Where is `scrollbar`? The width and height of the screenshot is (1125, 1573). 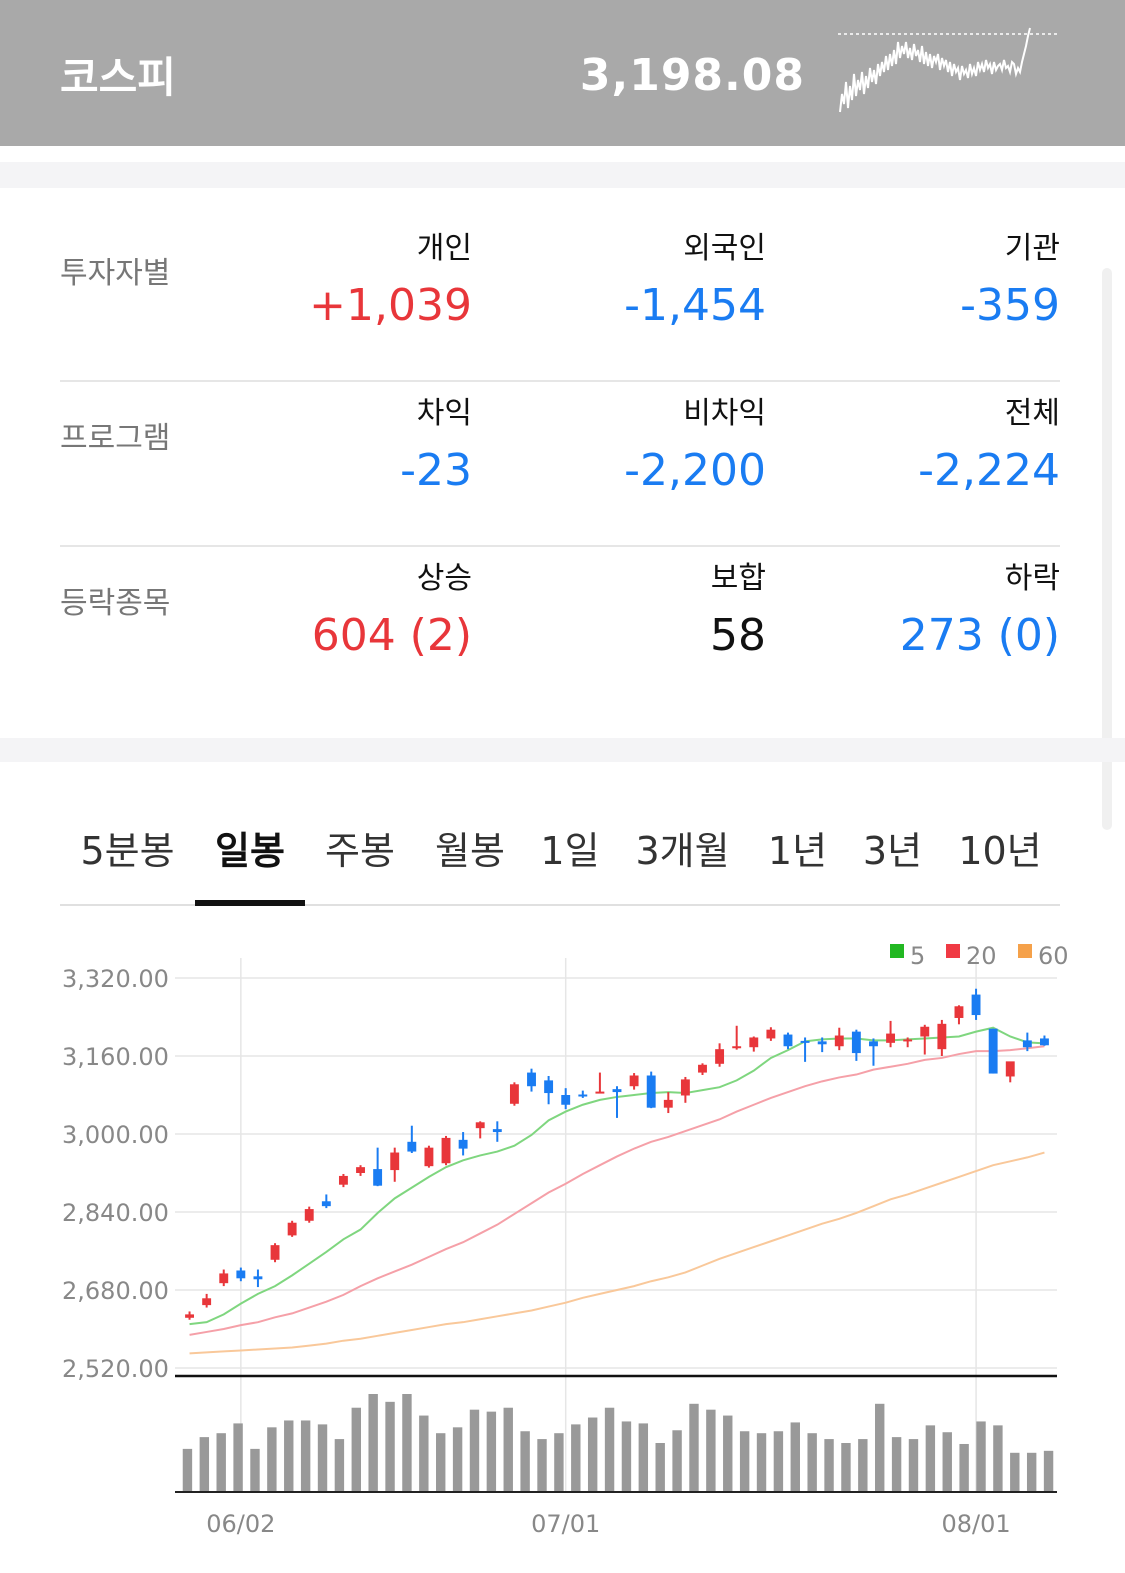 scrollbar is located at coordinates (1107, 549).